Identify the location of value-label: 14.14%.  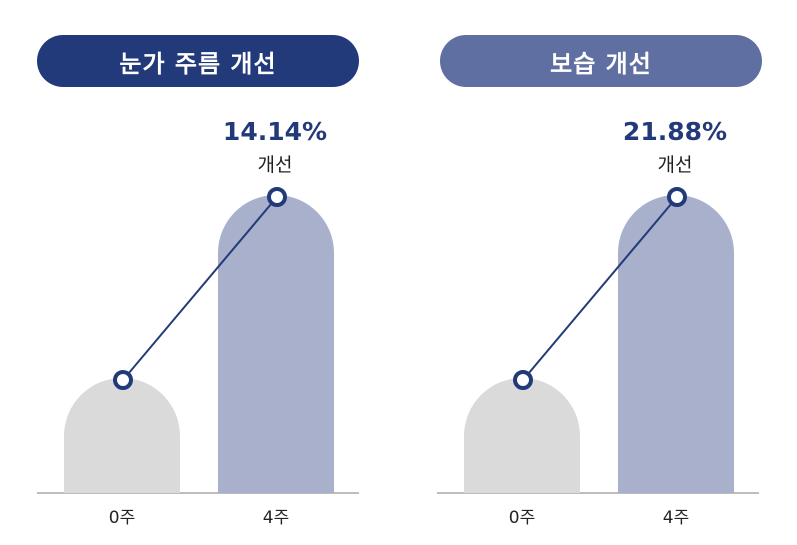
(275, 131).